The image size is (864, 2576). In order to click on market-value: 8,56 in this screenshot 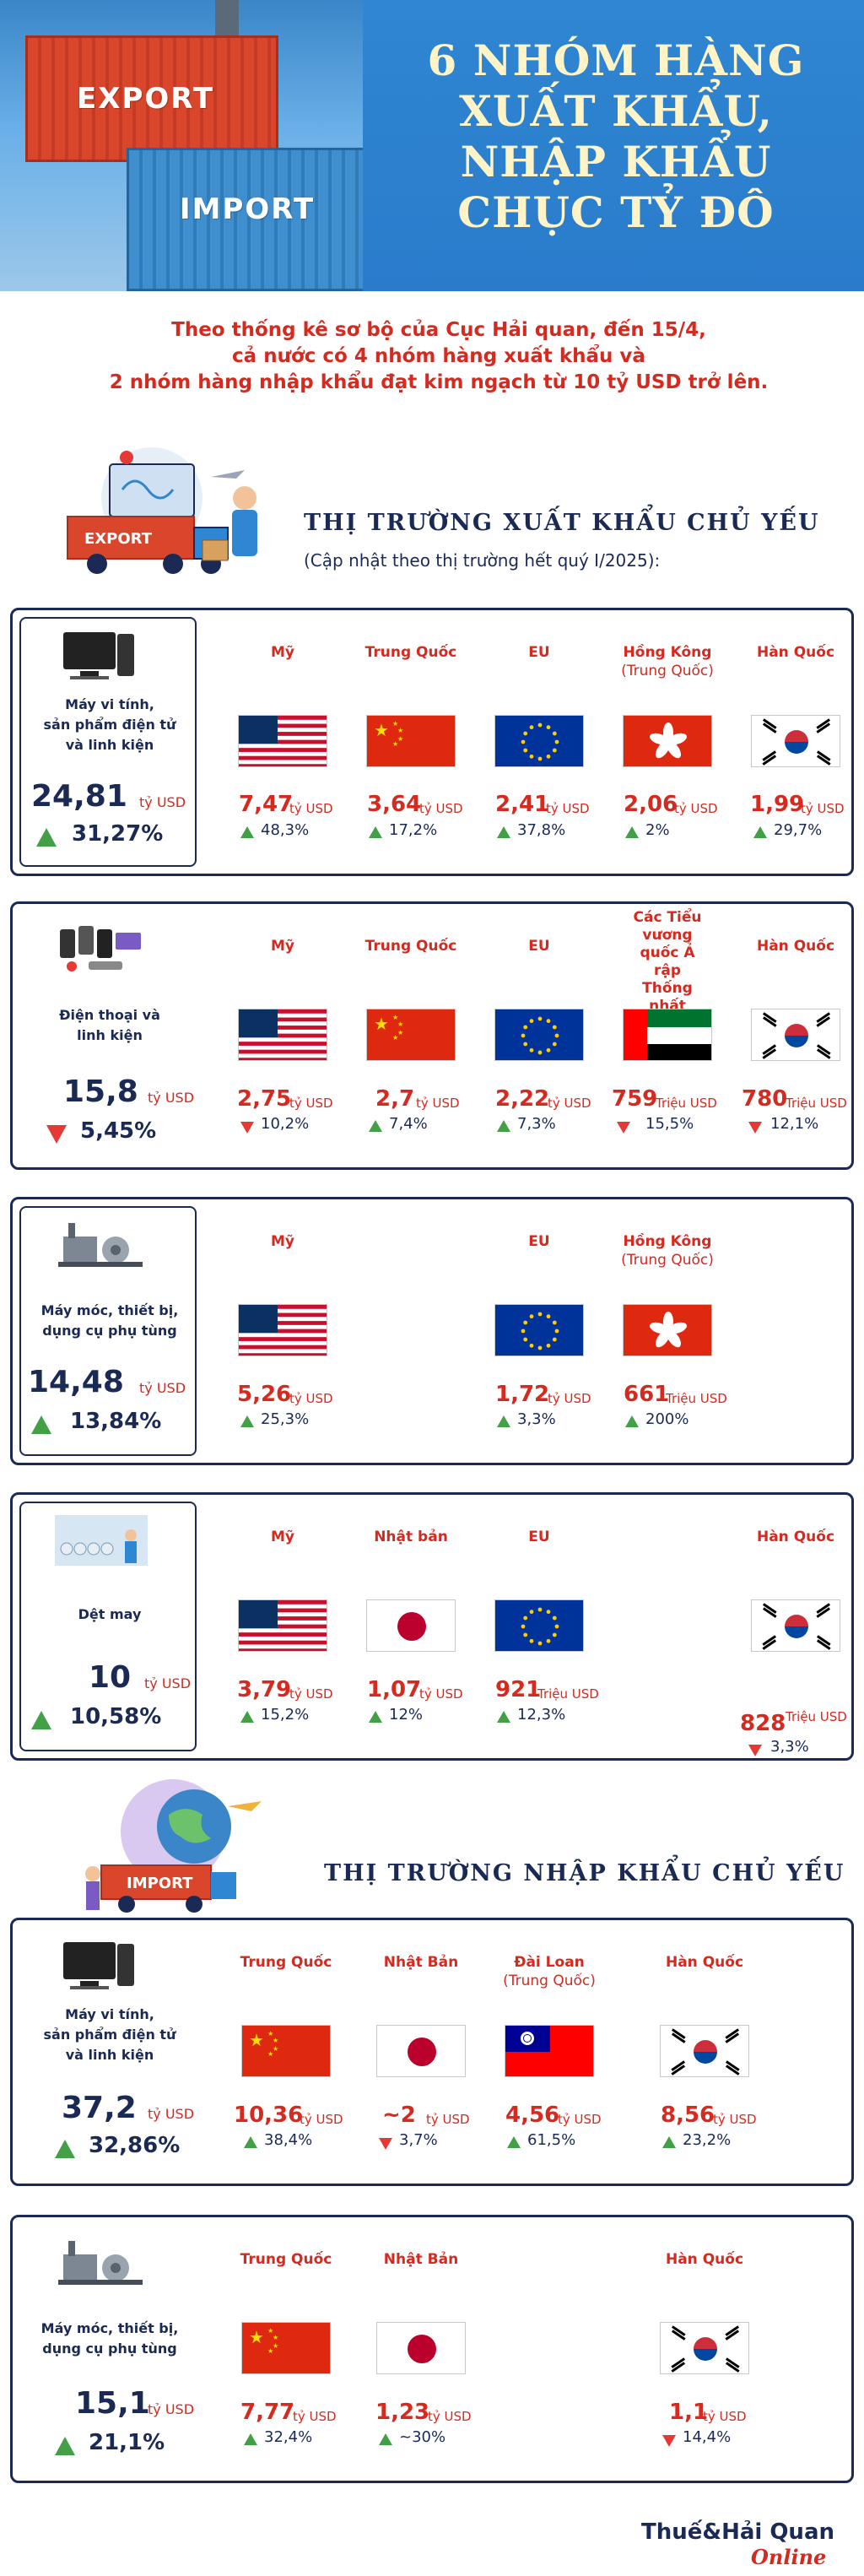, I will do `click(688, 2115)`.